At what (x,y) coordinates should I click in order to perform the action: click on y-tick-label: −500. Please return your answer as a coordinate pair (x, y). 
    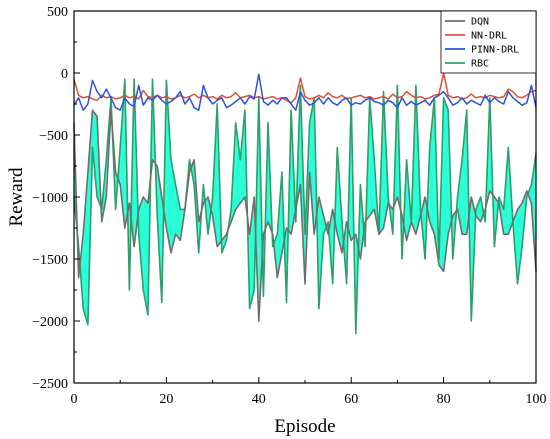
    Looking at the image, I should click on (53, 136).